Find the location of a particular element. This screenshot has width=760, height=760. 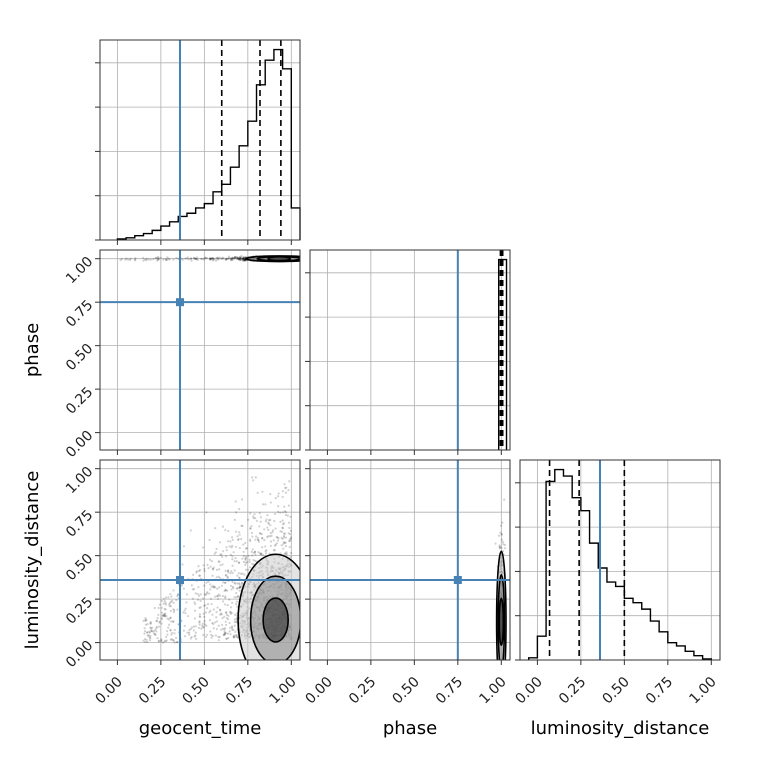

x-tick-label: 0.00 is located at coordinates (109, 690).